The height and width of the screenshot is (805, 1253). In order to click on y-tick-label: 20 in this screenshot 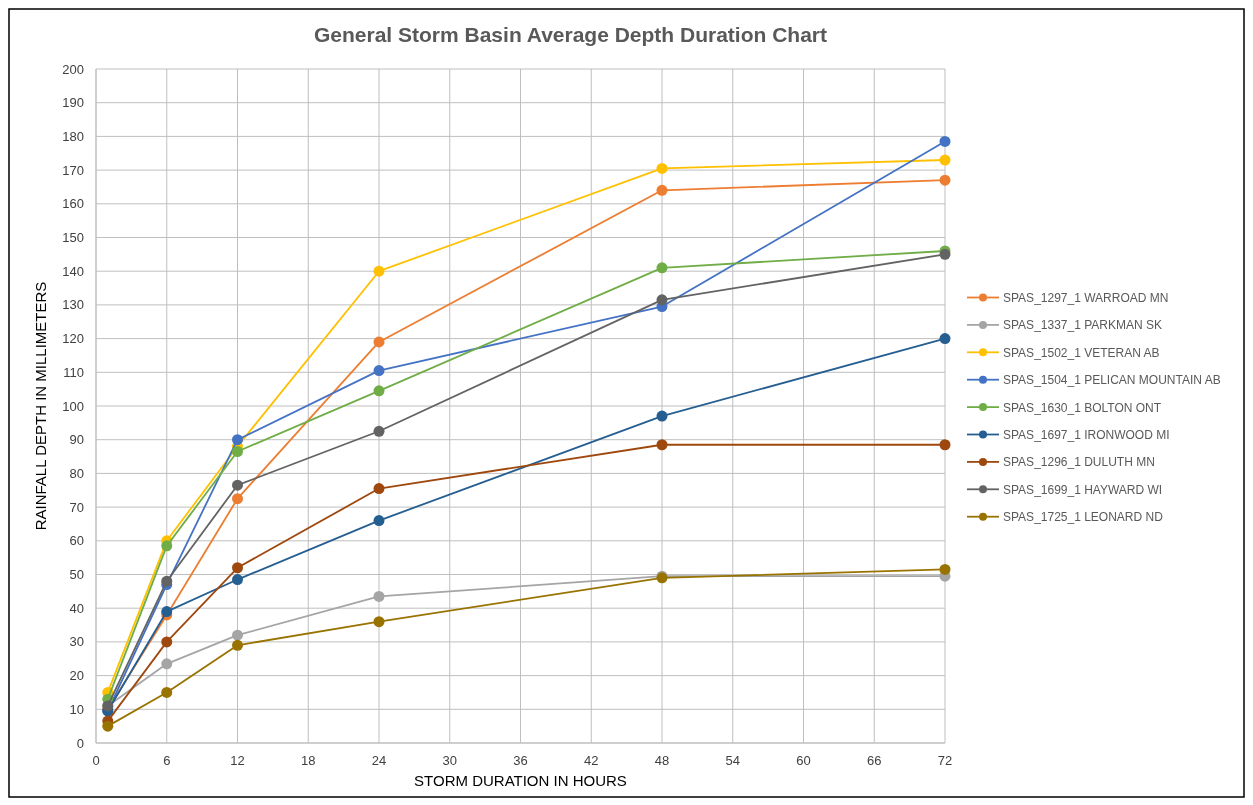, I will do `click(76, 676)`.